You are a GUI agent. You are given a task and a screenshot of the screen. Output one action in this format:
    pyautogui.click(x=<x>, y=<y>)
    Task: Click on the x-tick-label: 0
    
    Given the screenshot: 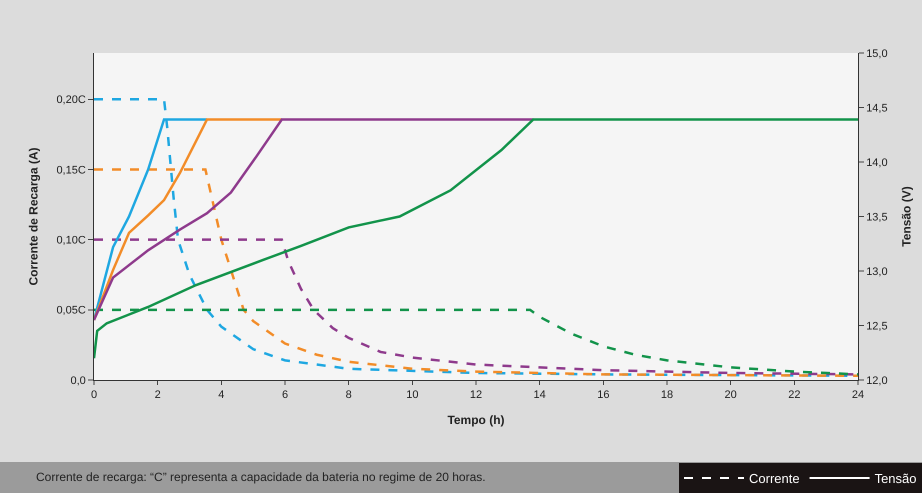 What is the action you would take?
    pyautogui.click(x=94, y=395)
    